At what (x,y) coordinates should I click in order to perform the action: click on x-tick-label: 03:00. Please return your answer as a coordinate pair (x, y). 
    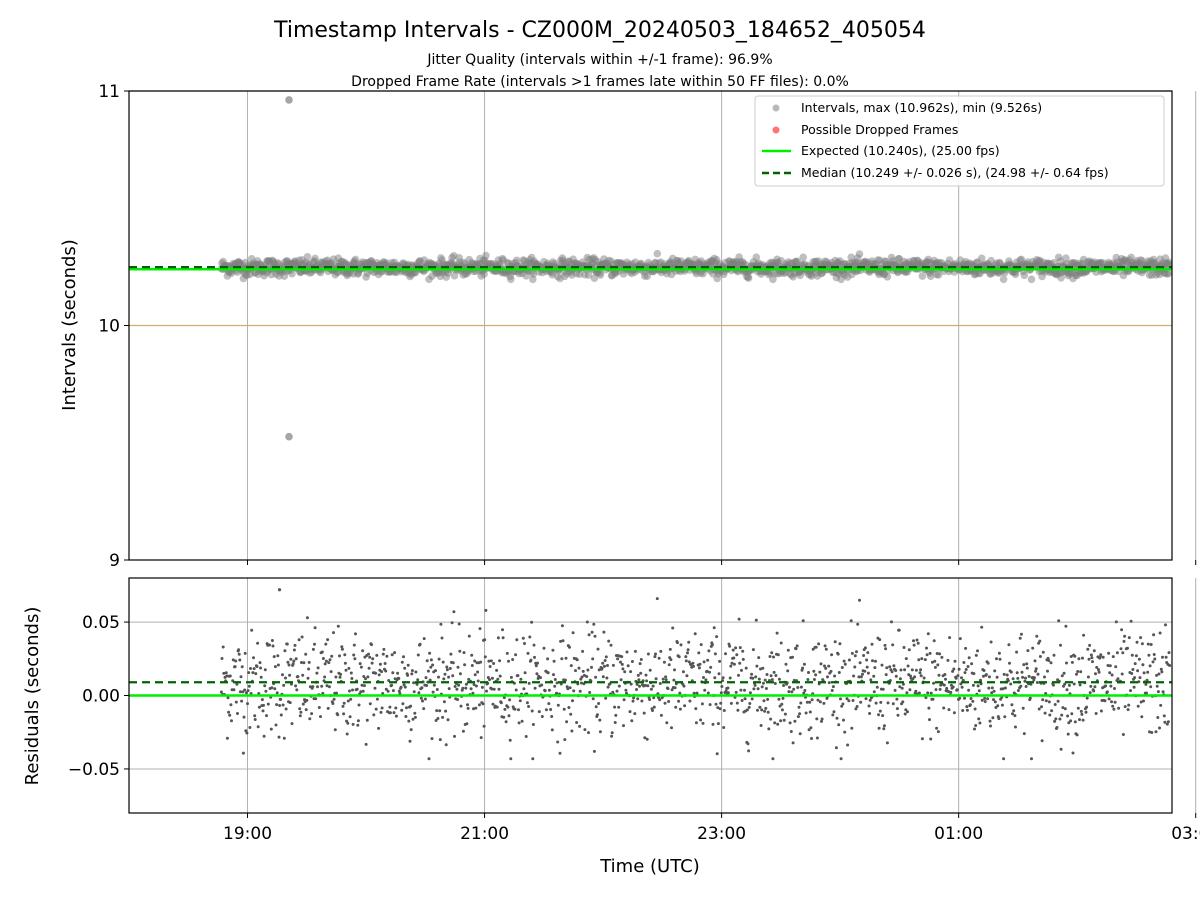
    Looking at the image, I should click on (1185, 834).